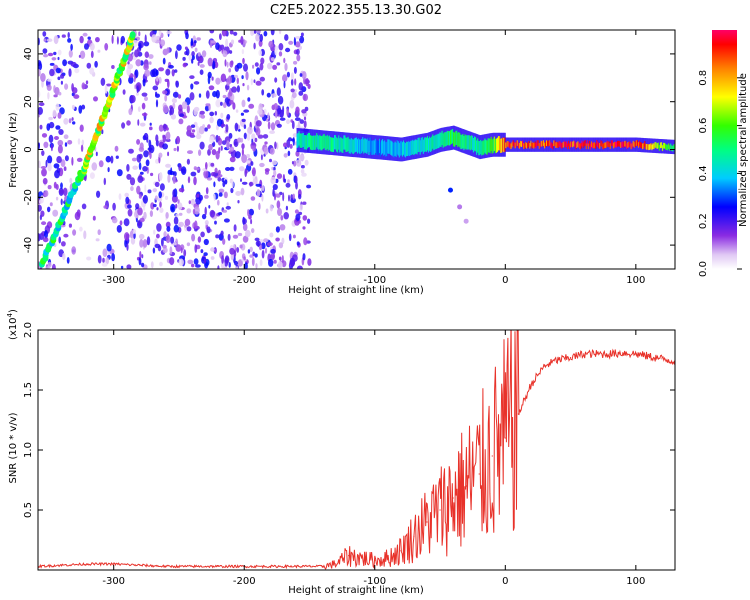 The width and height of the screenshot is (750, 600). I want to click on y-tick-label: 1.5, so click(28, 390).